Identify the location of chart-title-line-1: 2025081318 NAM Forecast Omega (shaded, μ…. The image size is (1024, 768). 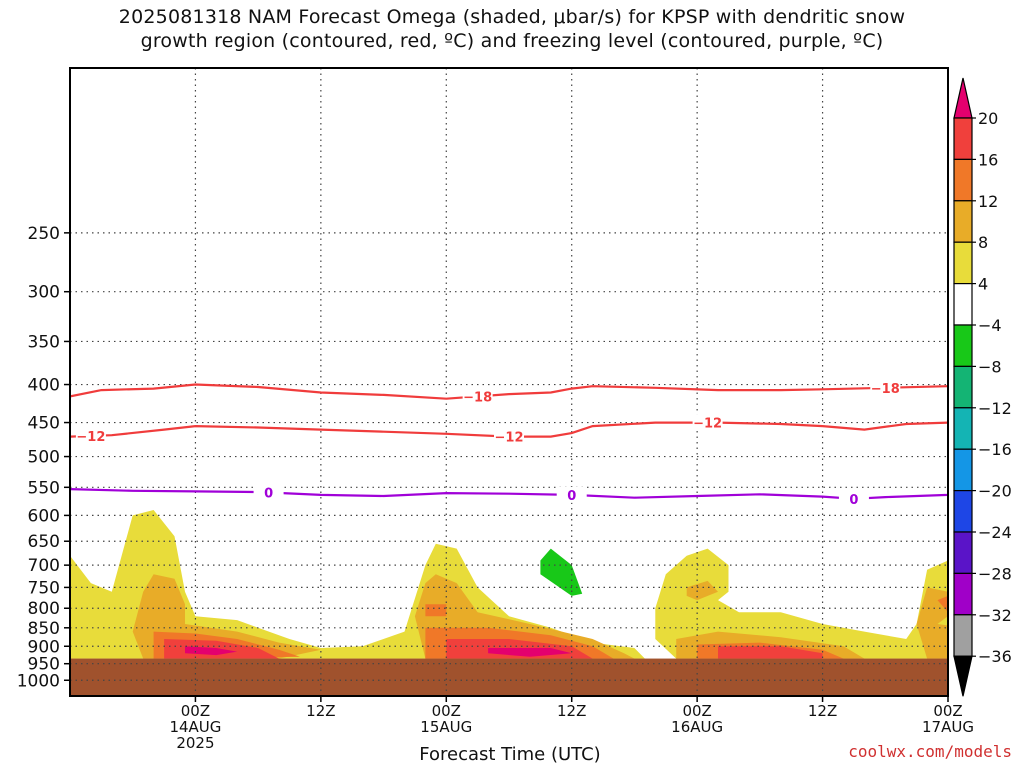
(512, 17).